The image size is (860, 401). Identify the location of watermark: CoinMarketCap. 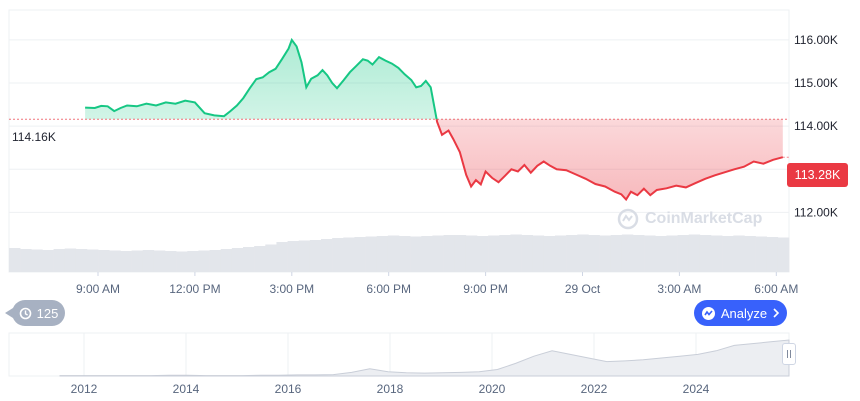
(689, 219).